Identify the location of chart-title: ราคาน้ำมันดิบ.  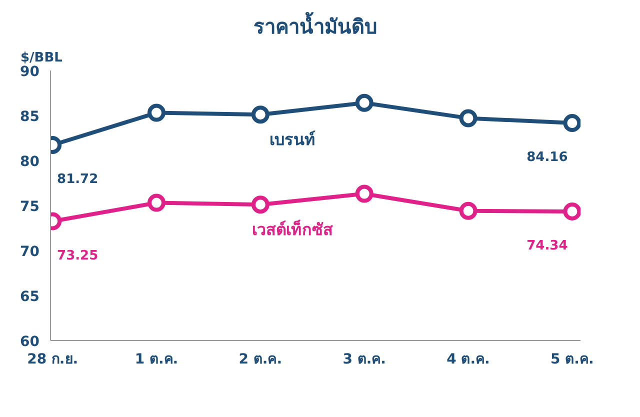
(316, 25).